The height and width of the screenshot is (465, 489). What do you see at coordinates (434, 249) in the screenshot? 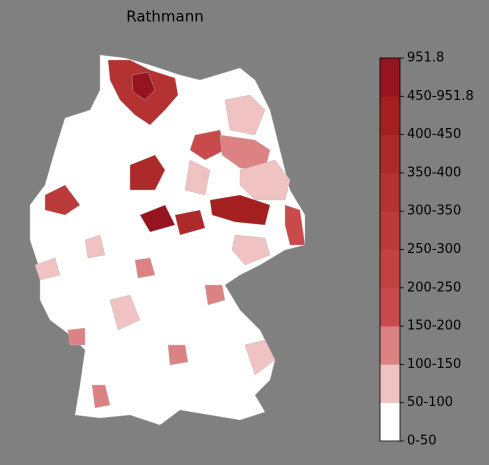
I see `colorbar-tick-label: 250-300` at bounding box center [434, 249].